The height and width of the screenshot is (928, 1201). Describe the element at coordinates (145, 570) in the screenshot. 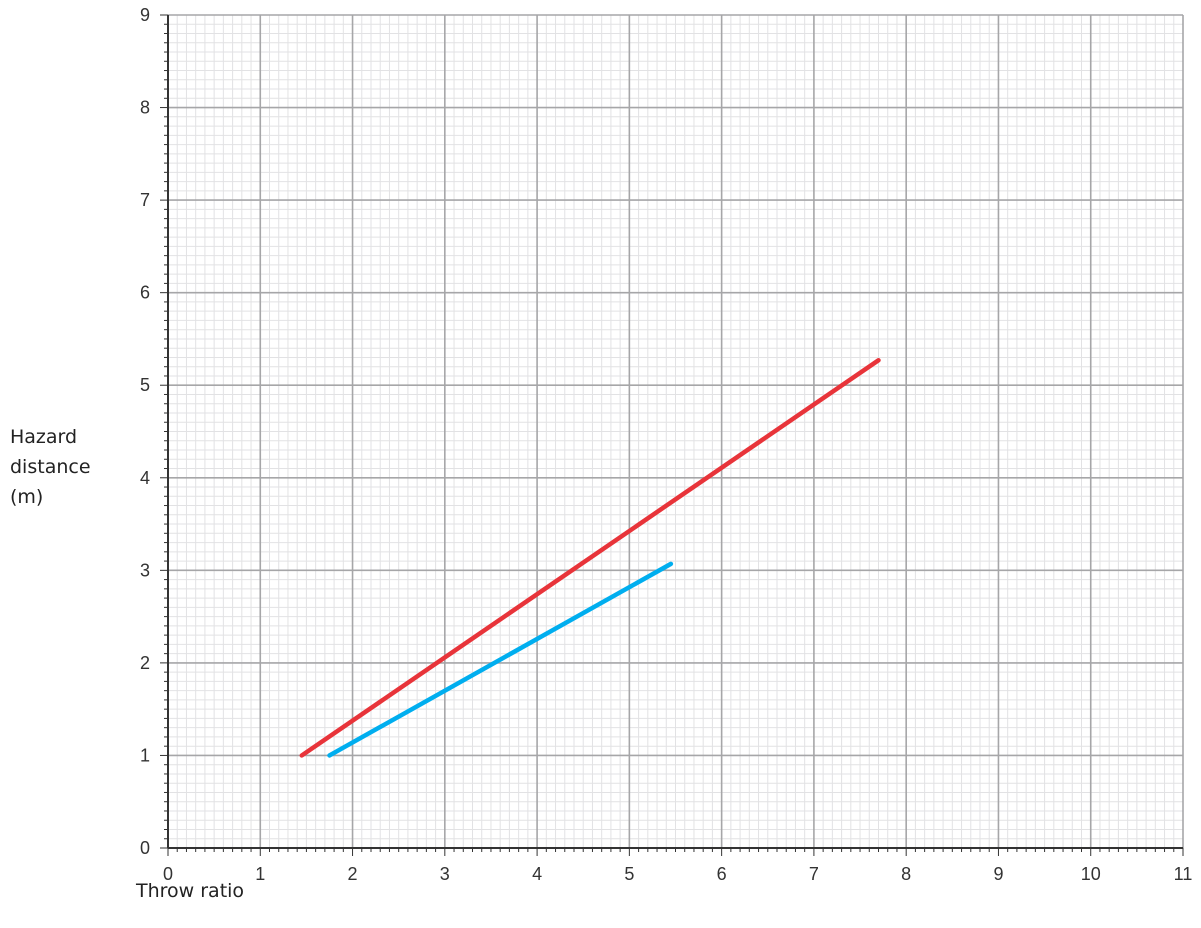

I see `y-tick-label: 3` at that location.